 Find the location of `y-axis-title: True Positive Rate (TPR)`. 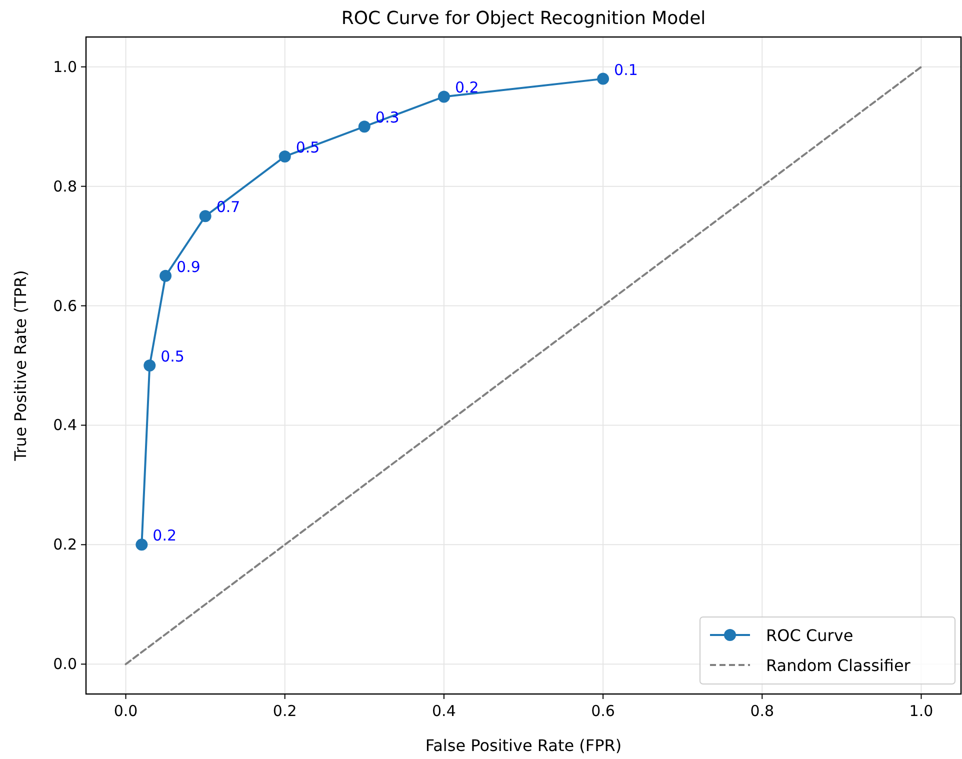

y-axis-title: True Positive Rate (TPR) is located at coordinates (20, 366).